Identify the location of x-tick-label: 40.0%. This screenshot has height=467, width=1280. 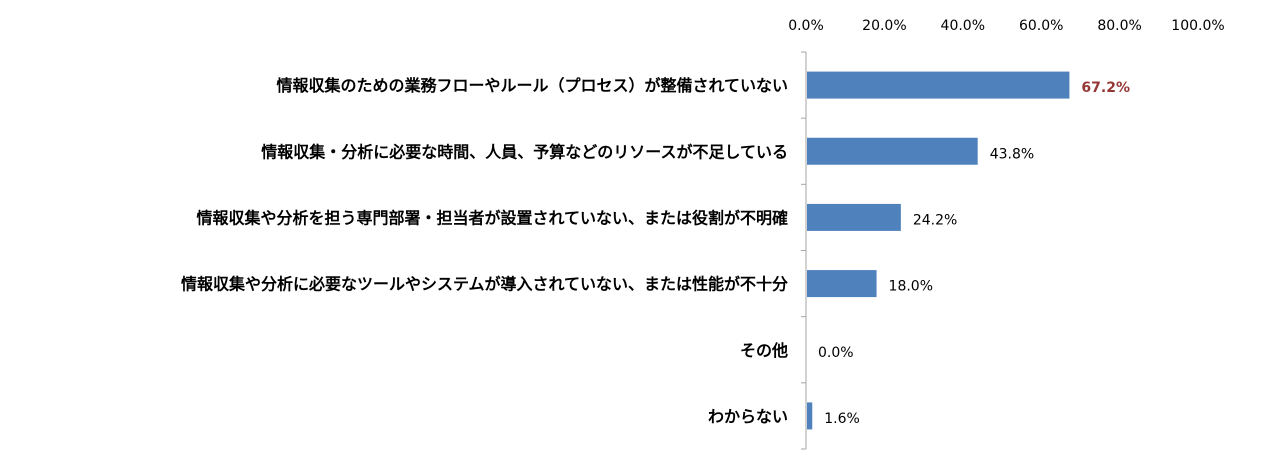
(963, 26).